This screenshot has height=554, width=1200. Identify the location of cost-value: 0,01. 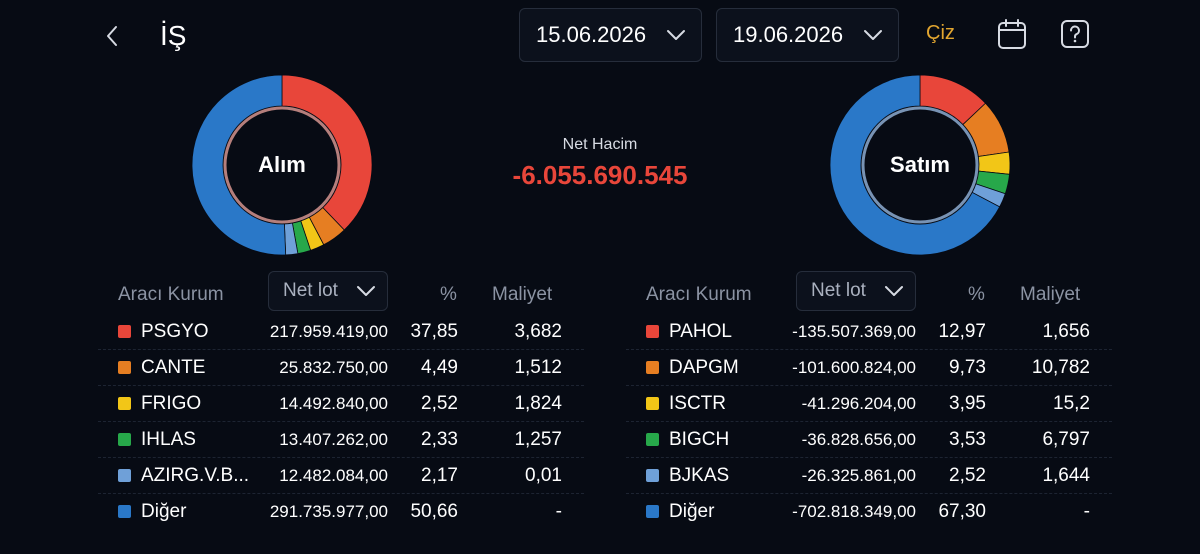
(543, 475).